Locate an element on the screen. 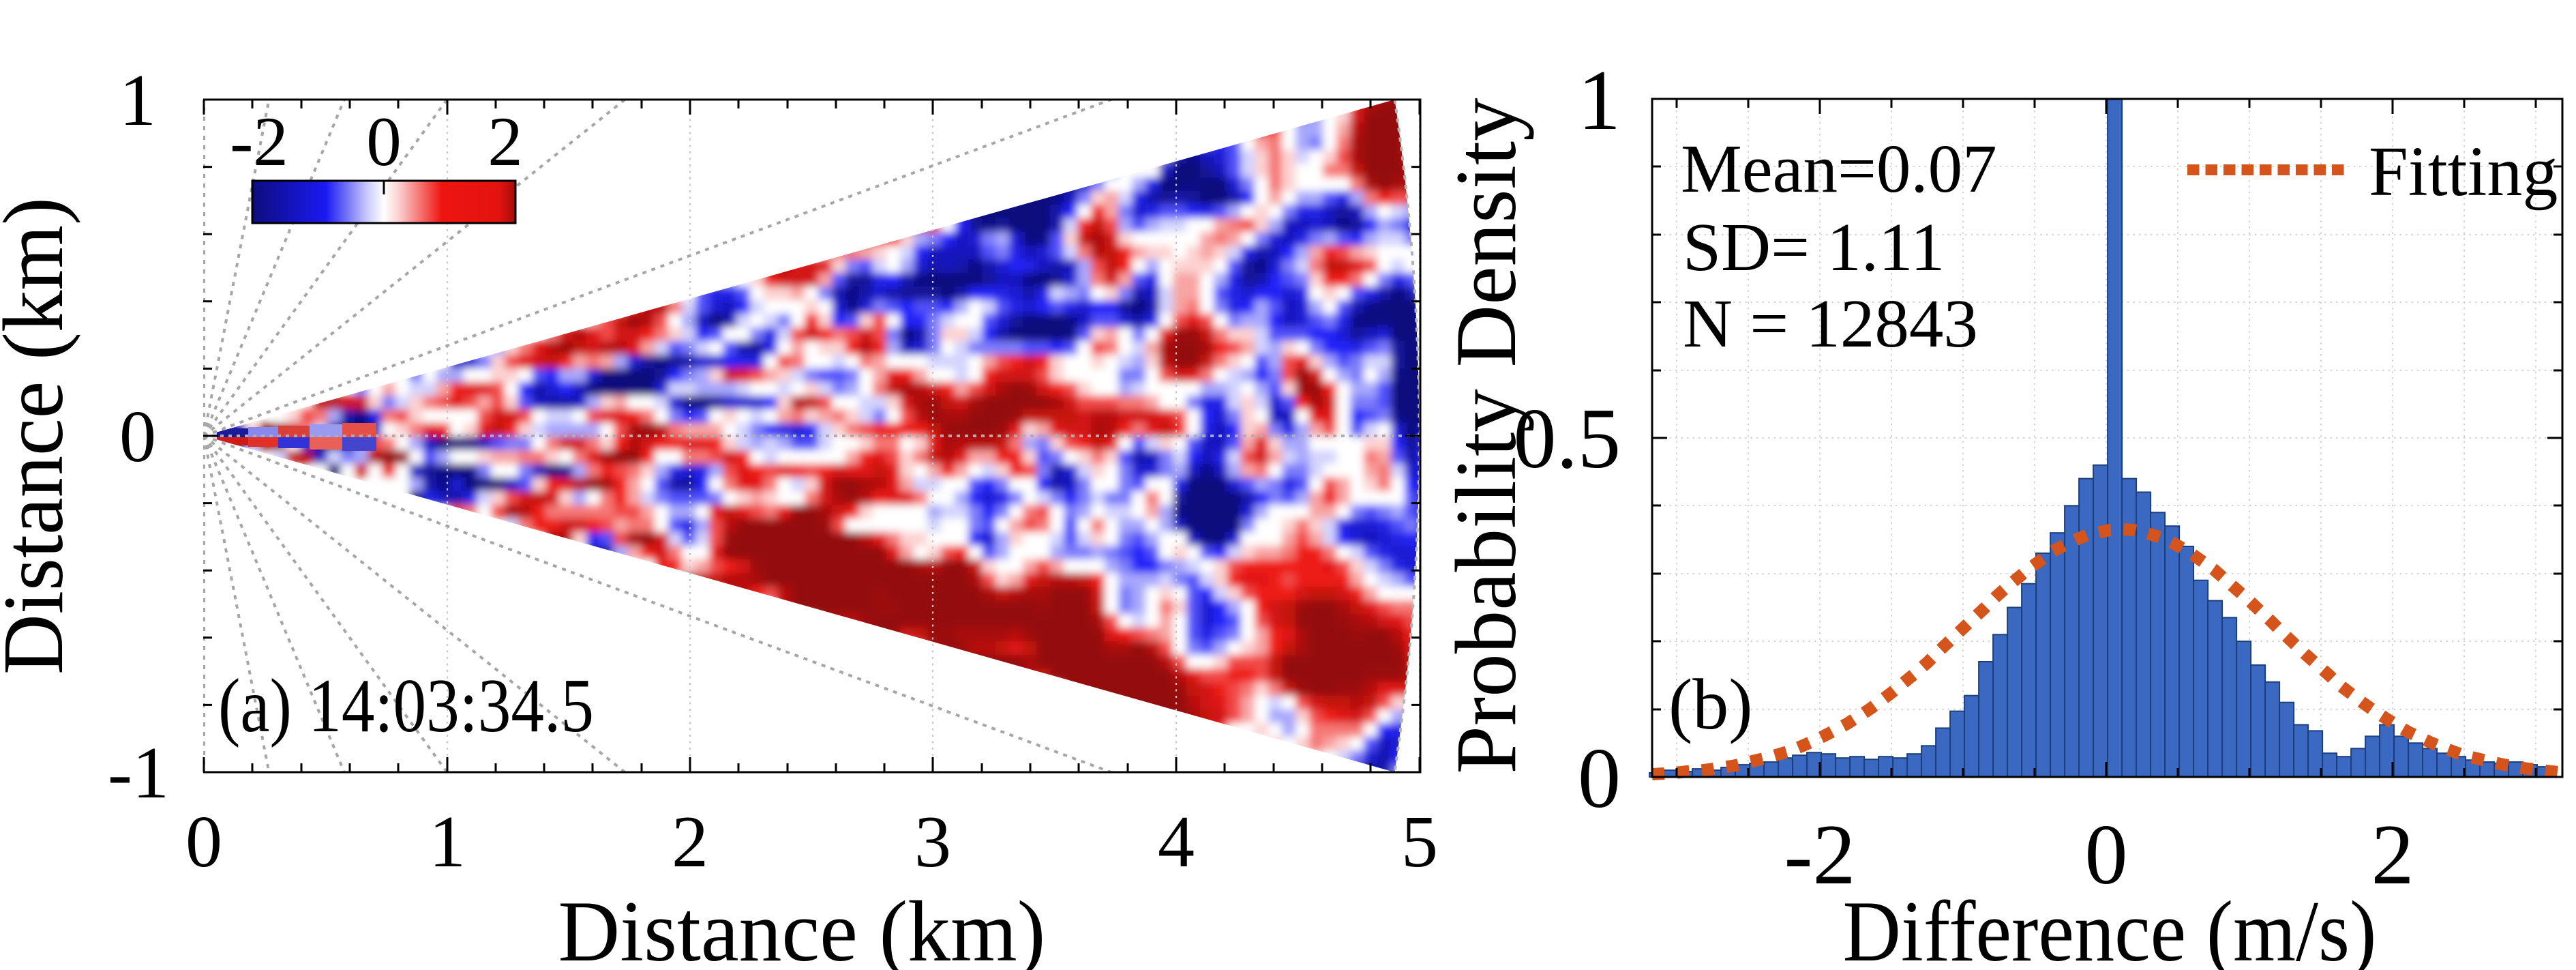  svg-text: Mean=0.07 is located at coordinates (1839, 168).